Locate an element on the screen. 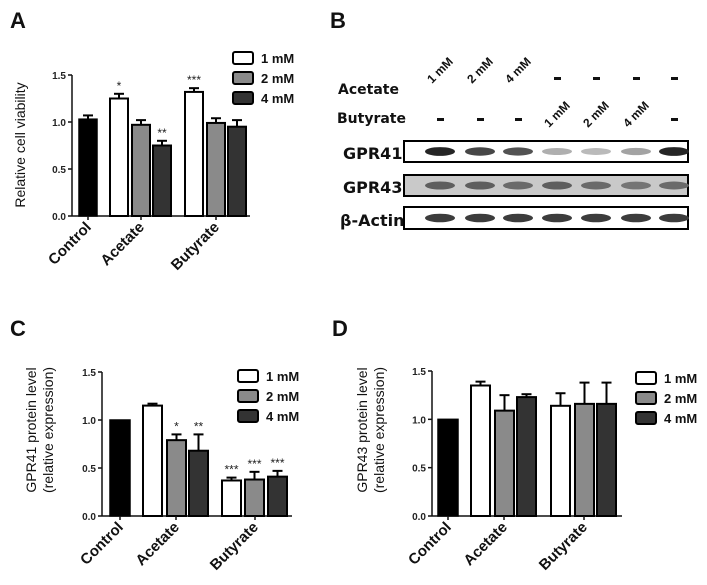 The height and width of the screenshot is (585, 707). panel-label-b: B is located at coordinates (338, 20).